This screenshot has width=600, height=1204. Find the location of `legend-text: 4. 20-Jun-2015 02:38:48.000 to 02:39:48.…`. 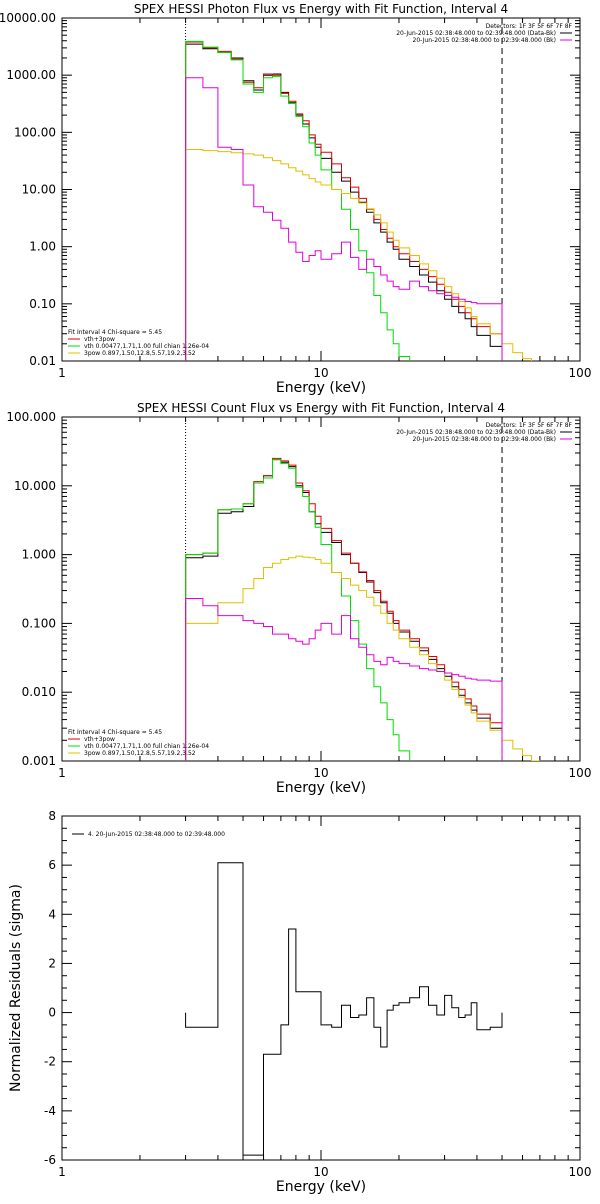

legend-text: 4. 20-Jun-2015 02:38:48.000 to 02:39:48.… is located at coordinates (156, 834).